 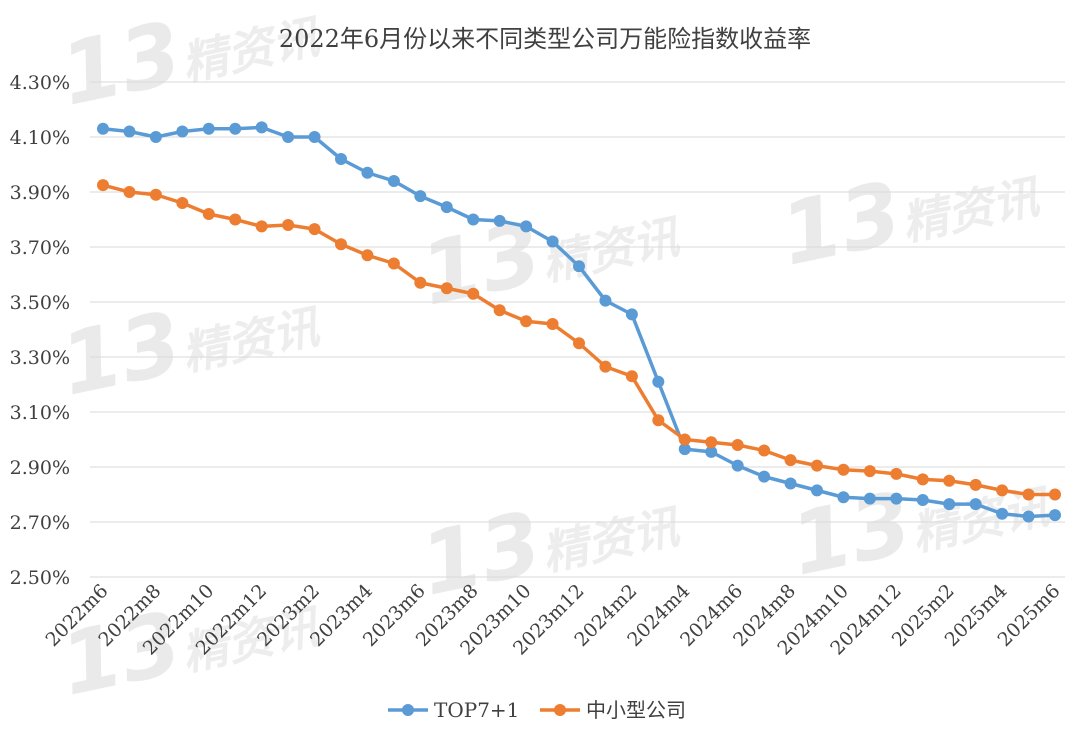 I want to click on chart-title: 2022年6月份以来不同类型公司万能险指数收益率, so click(x=545, y=39).